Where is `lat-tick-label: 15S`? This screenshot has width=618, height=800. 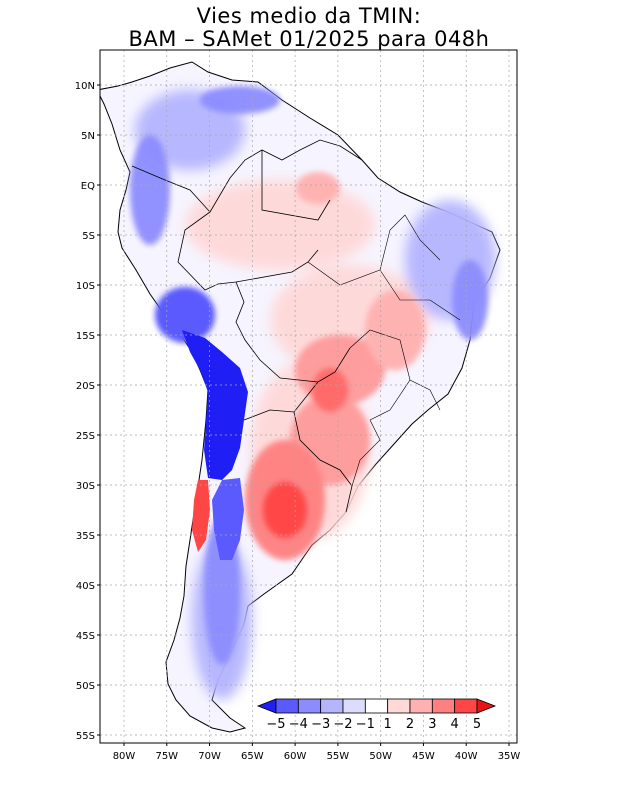 lat-tick-label: 15S is located at coordinates (85, 336).